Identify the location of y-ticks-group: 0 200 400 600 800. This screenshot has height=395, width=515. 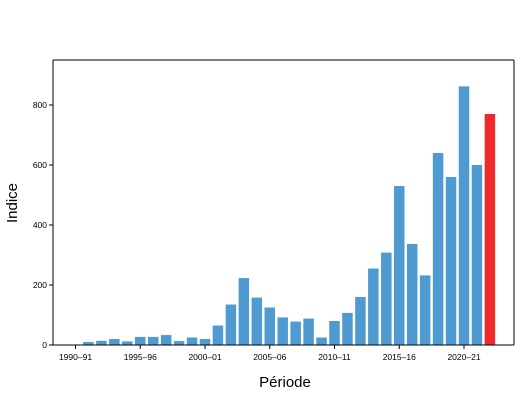
(43, 225).